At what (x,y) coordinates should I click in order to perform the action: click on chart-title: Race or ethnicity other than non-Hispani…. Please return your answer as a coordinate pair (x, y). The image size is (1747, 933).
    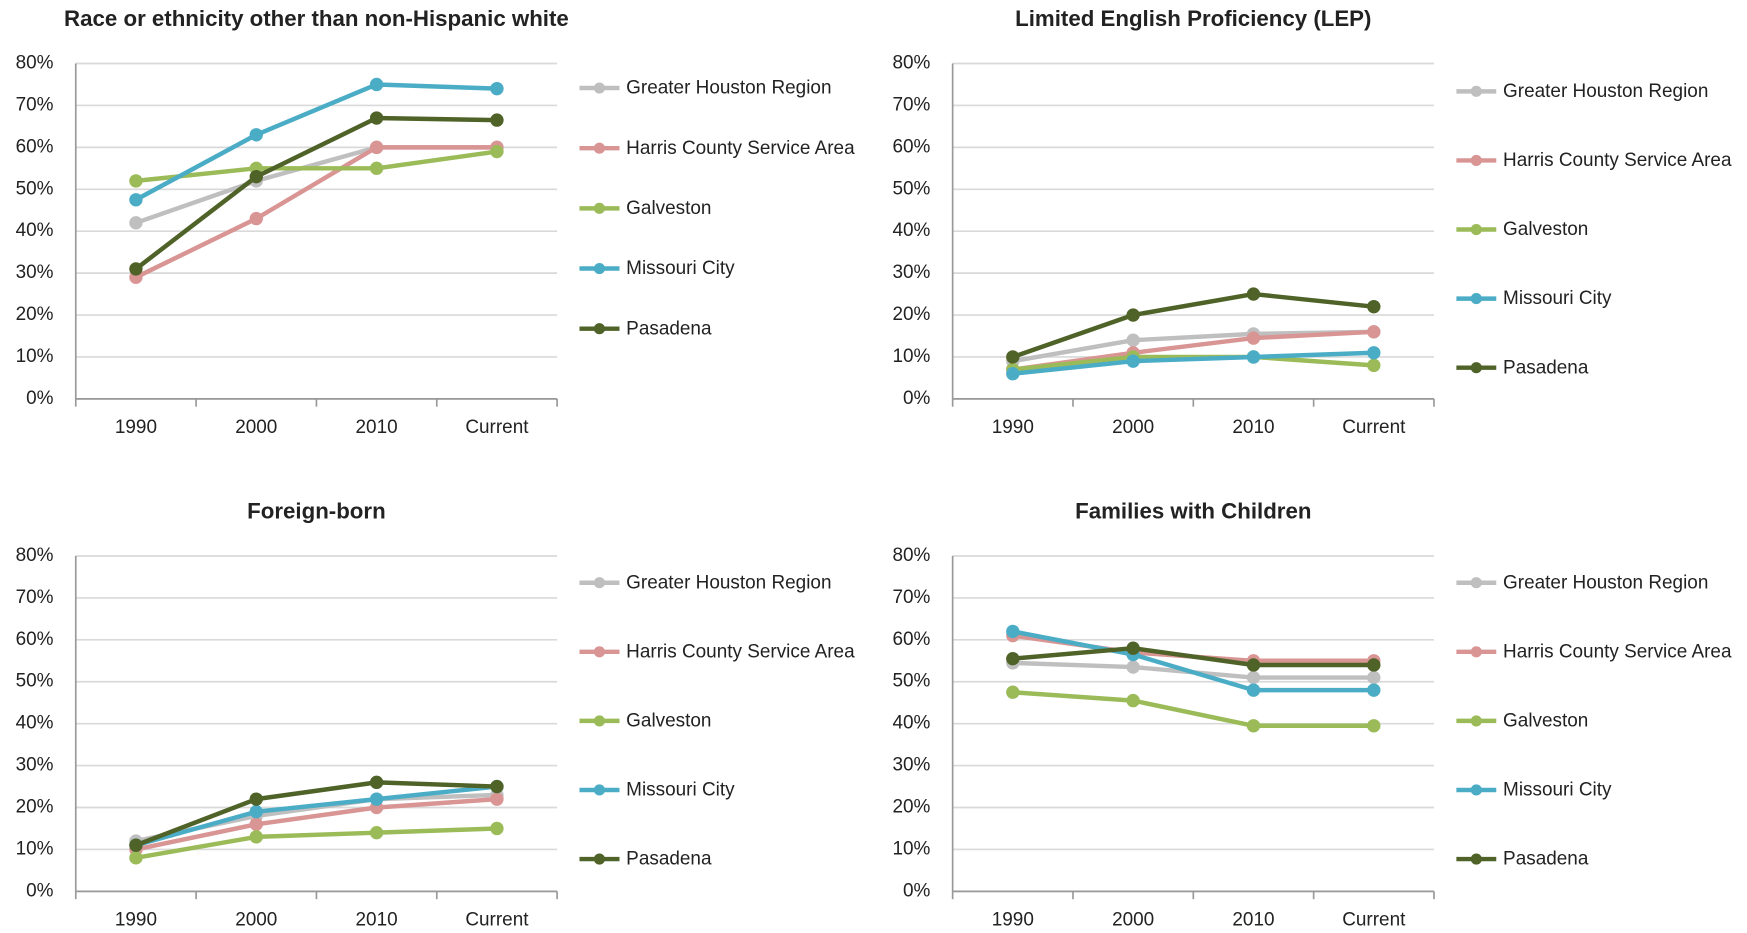
    Looking at the image, I should click on (316, 18).